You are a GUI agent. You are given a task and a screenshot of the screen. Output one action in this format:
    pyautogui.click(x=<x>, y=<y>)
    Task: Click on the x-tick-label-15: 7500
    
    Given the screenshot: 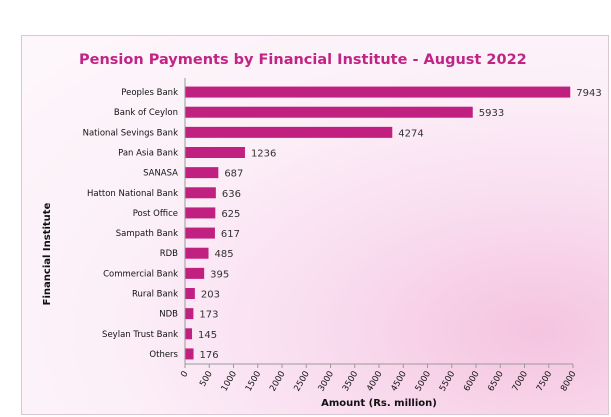 What is the action you would take?
    pyautogui.click(x=544, y=382)
    